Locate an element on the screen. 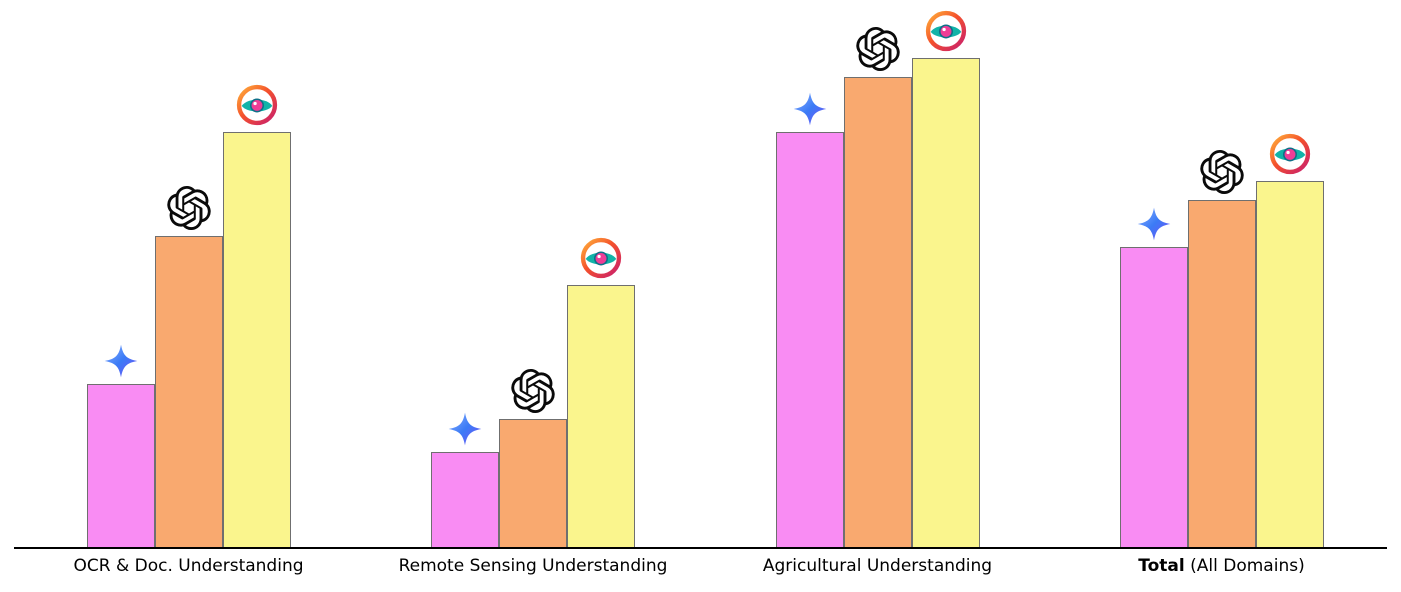 Image resolution: width=1401 pixels, height=592 pixels. x-axis-label-group1: Remote Sensing Understanding is located at coordinates (533, 566).